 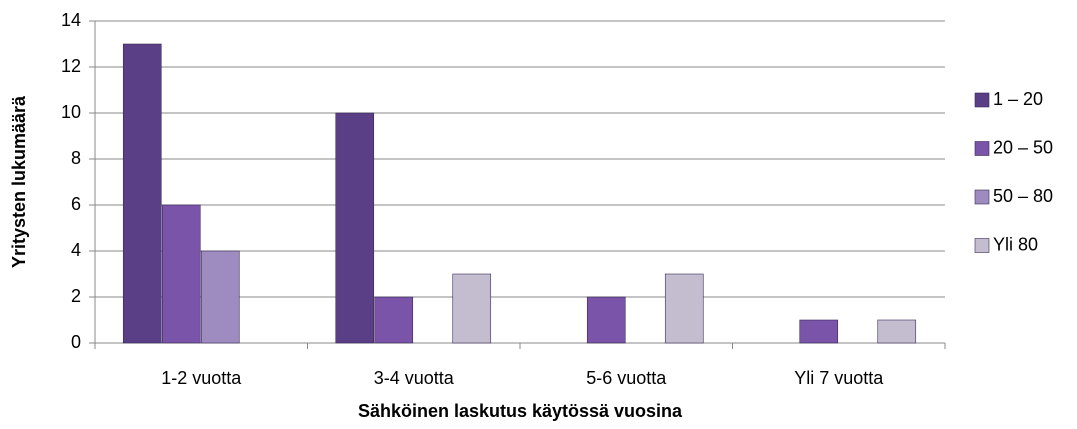 What do you see at coordinates (76, 250) in the screenshot?
I see `y-tick-label: 4` at bounding box center [76, 250].